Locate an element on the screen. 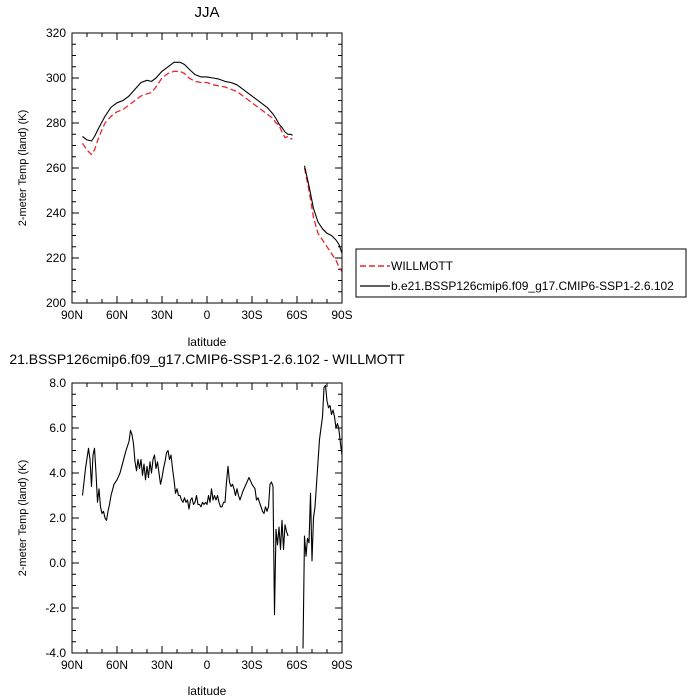 Image resolution: width=700 pixels, height=700 pixels. bottom-chart-xtick-label: 0 is located at coordinates (207, 665).